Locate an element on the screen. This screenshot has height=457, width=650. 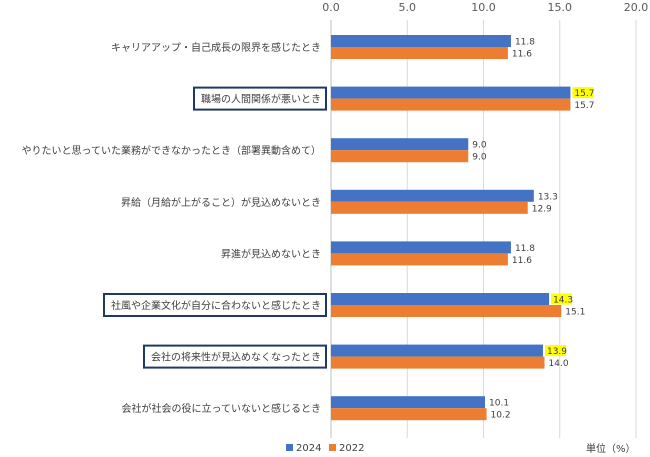
data-label-2024: 14.3 is located at coordinates (563, 301).